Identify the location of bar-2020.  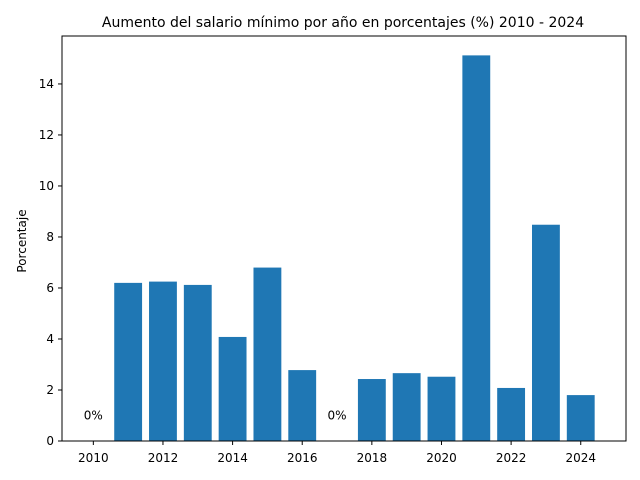
(441, 408).